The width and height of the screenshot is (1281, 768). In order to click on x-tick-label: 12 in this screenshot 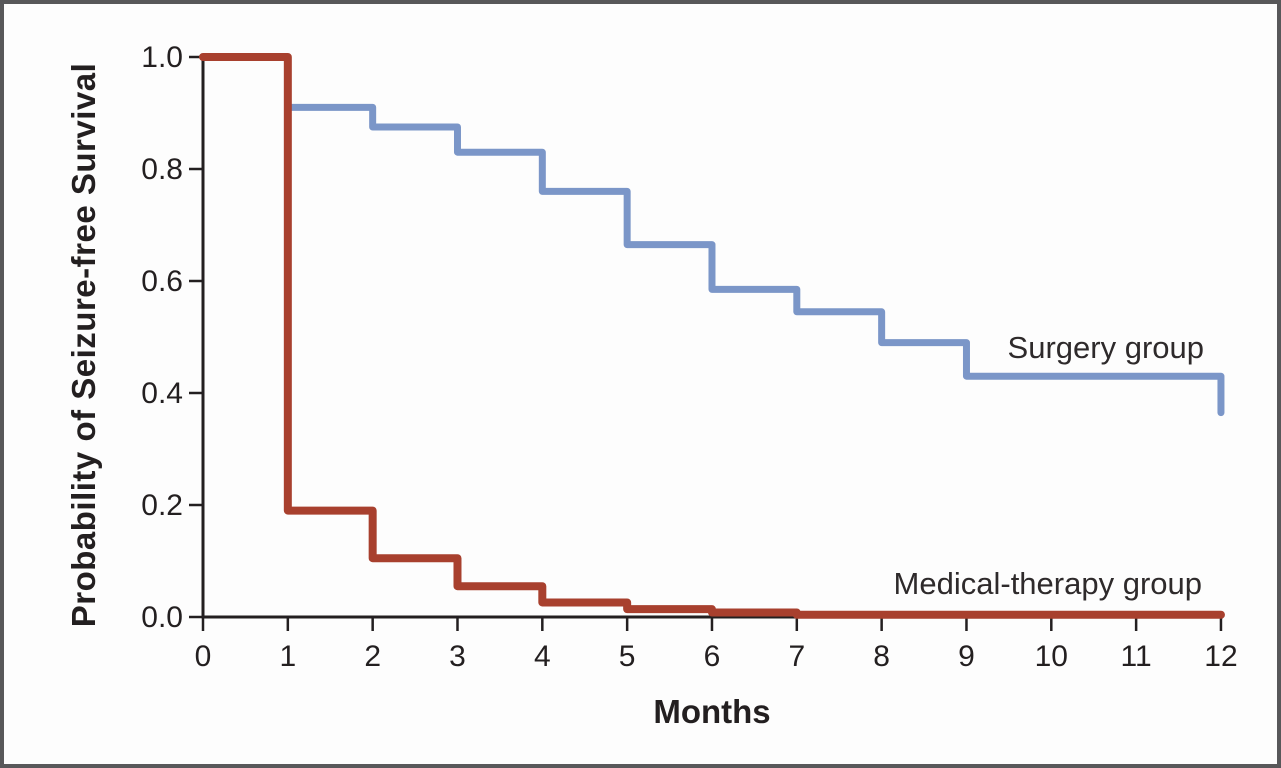, I will do `click(1220, 656)`.